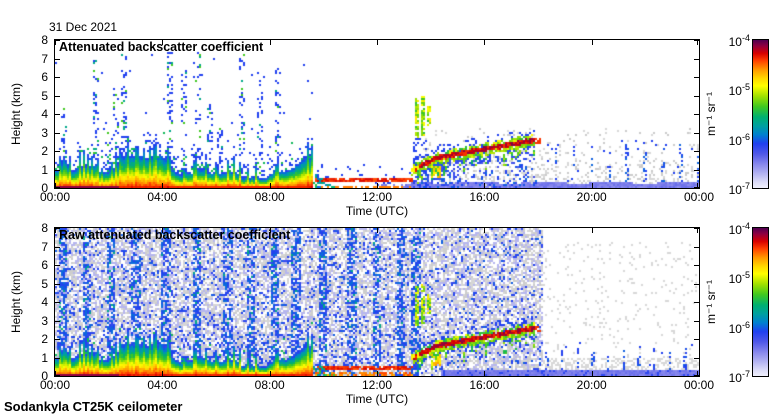 The image size is (780, 420). What do you see at coordinates (93, 406) in the screenshot?
I see `instrument-label: Sodankyla CT25K ceilometer` at bounding box center [93, 406].